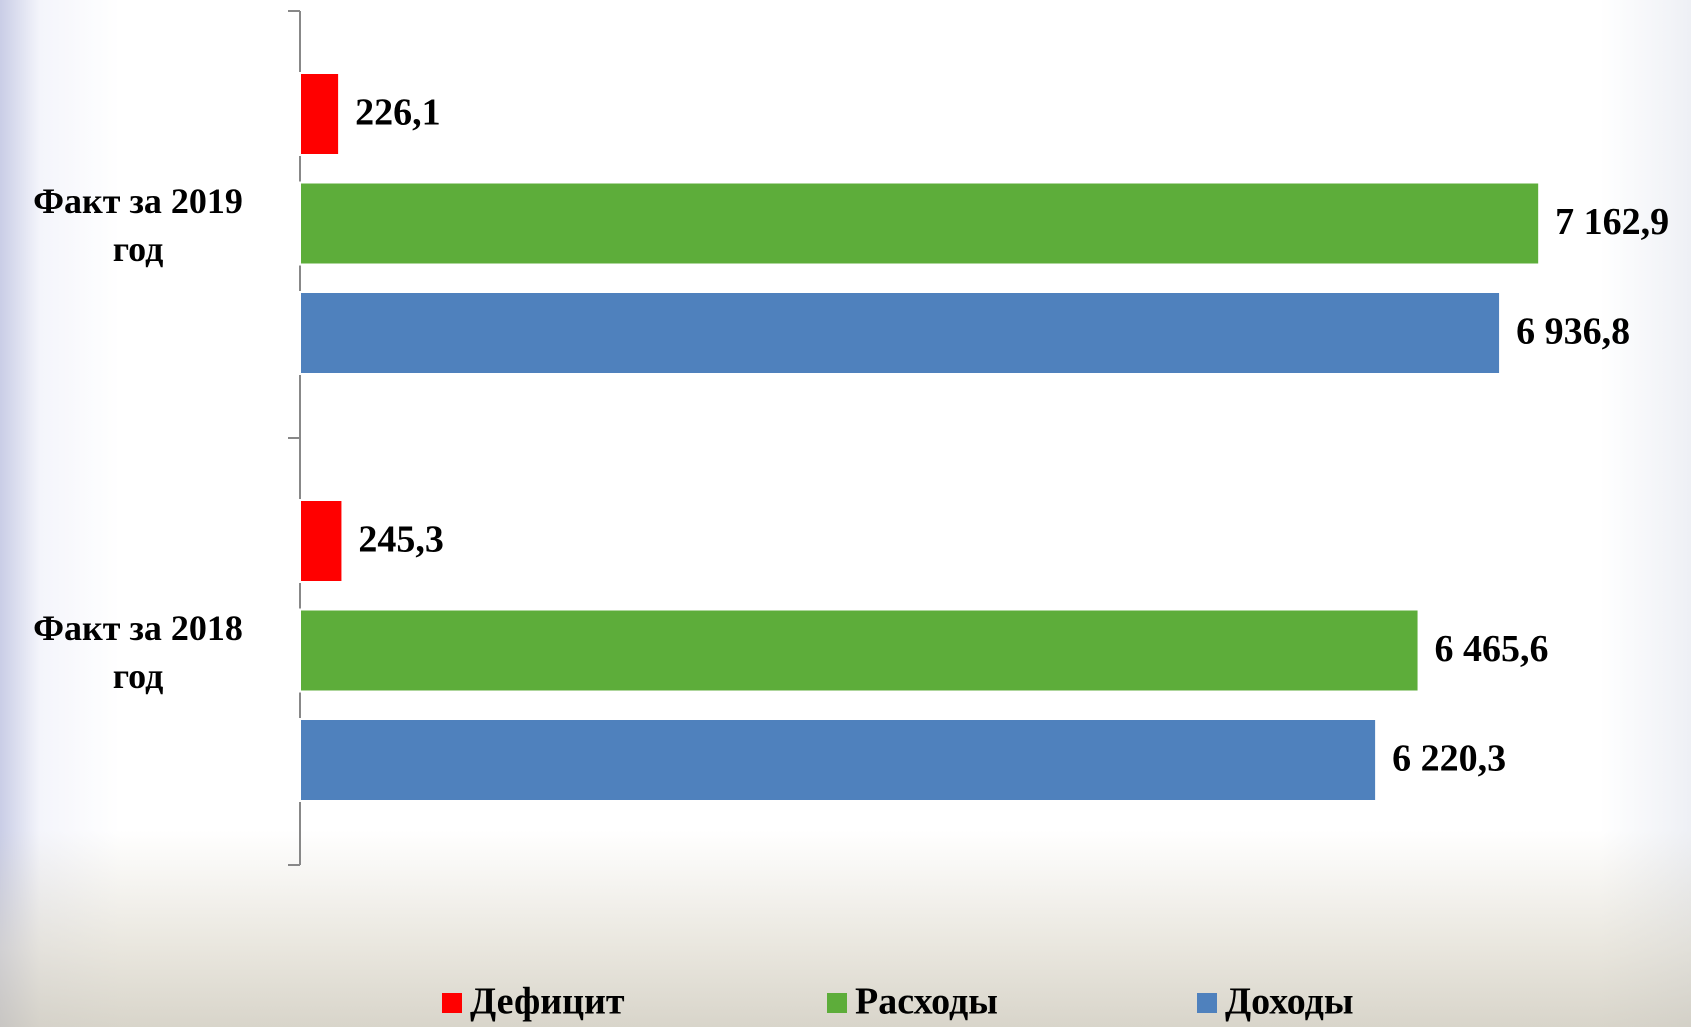 Image resolution: width=1691 pixels, height=1027 pixels. What do you see at coordinates (547, 1002) in the screenshot?
I see `legend-label: Дефицит` at bounding box center [547, 1002].